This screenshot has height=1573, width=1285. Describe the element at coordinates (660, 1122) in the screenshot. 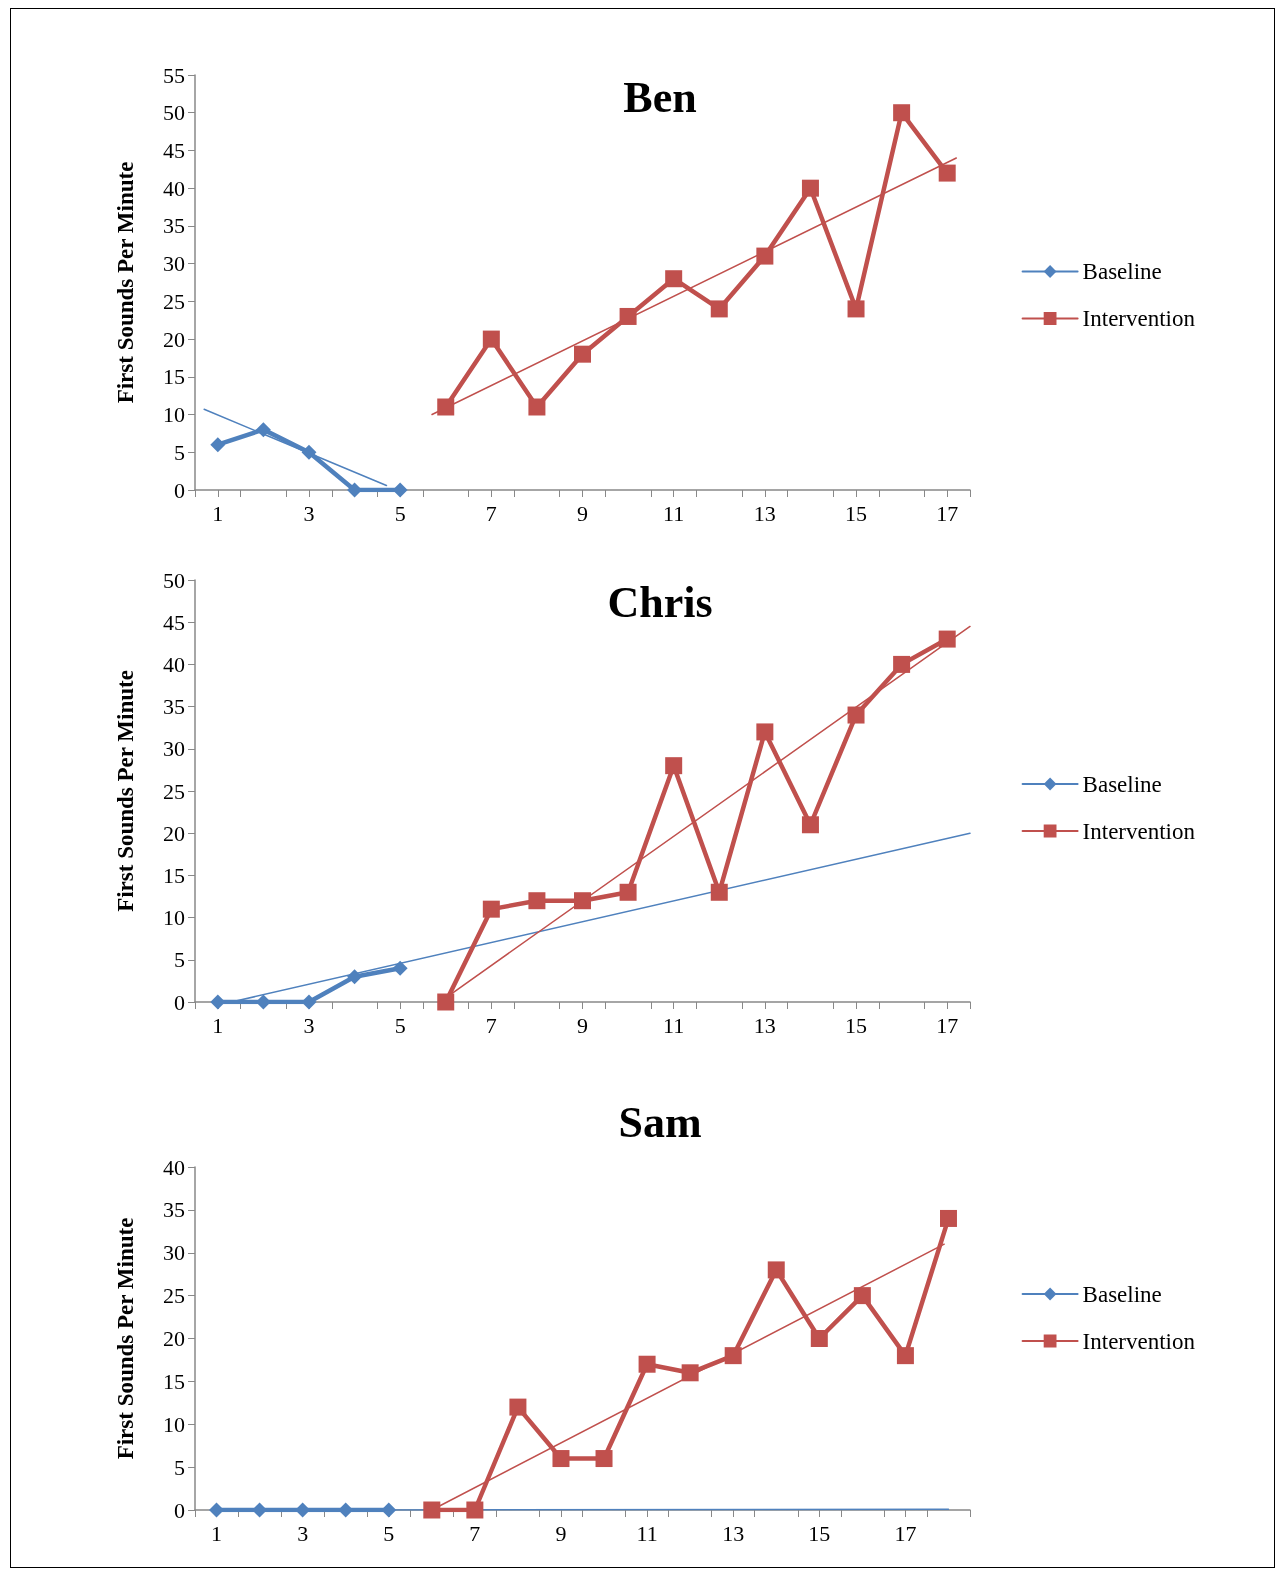

I see `chart-title: Sam` at that location.